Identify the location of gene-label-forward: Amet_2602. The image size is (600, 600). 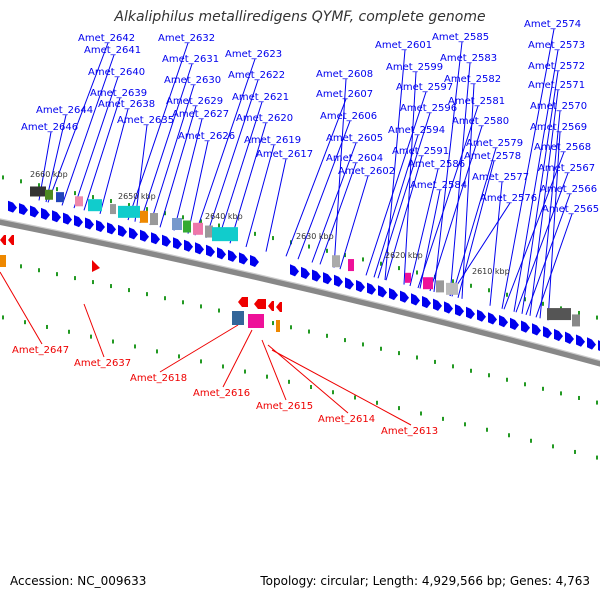
(366, 171).